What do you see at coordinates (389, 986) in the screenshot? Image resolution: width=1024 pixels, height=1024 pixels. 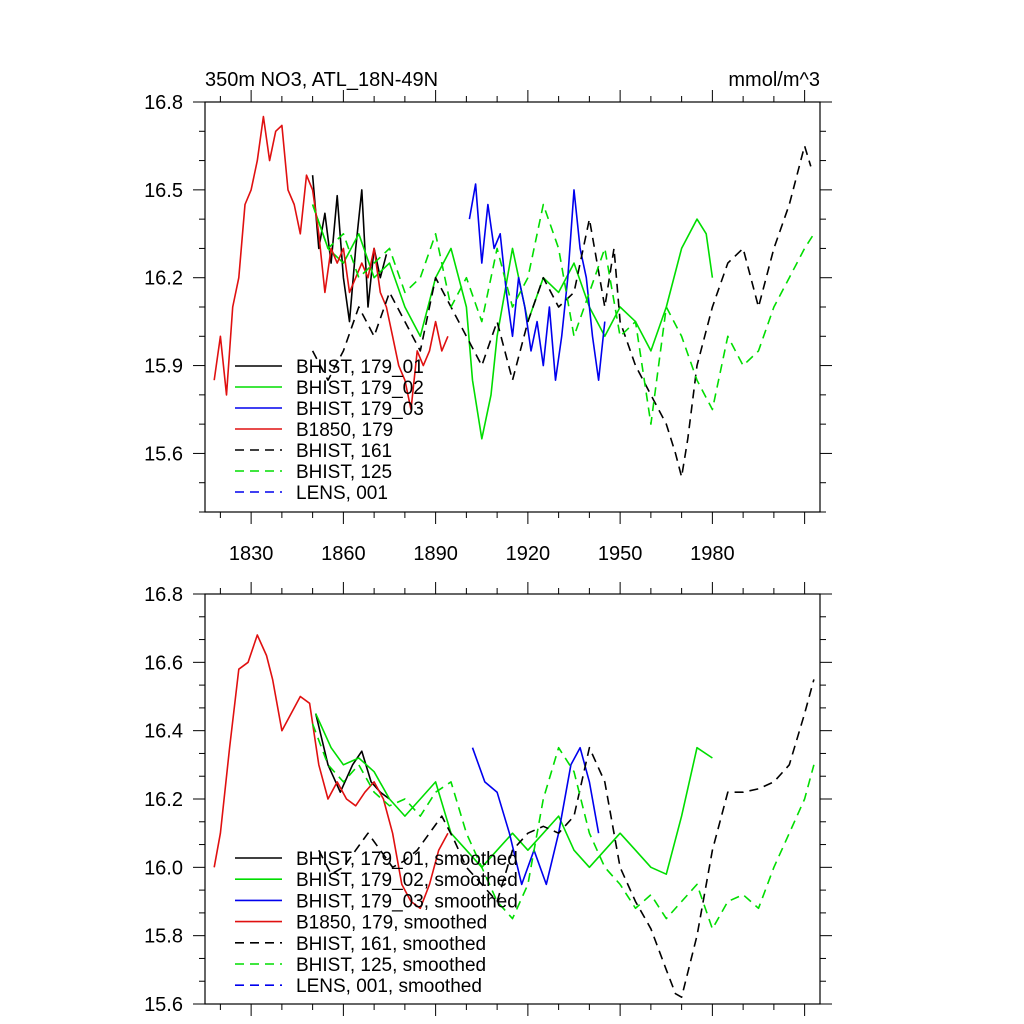 I see `legend-label: LENS, 001, smoothed` at bounding box center [389, 986].